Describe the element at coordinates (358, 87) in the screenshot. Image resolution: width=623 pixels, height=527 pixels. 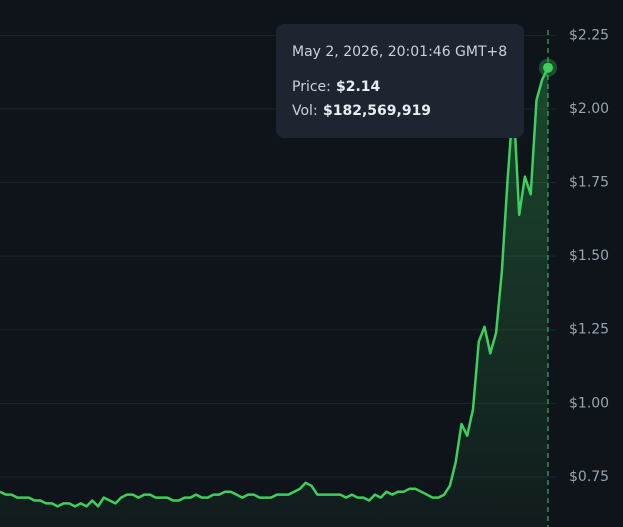
I see `tooltip-price: $2.14` at that location.